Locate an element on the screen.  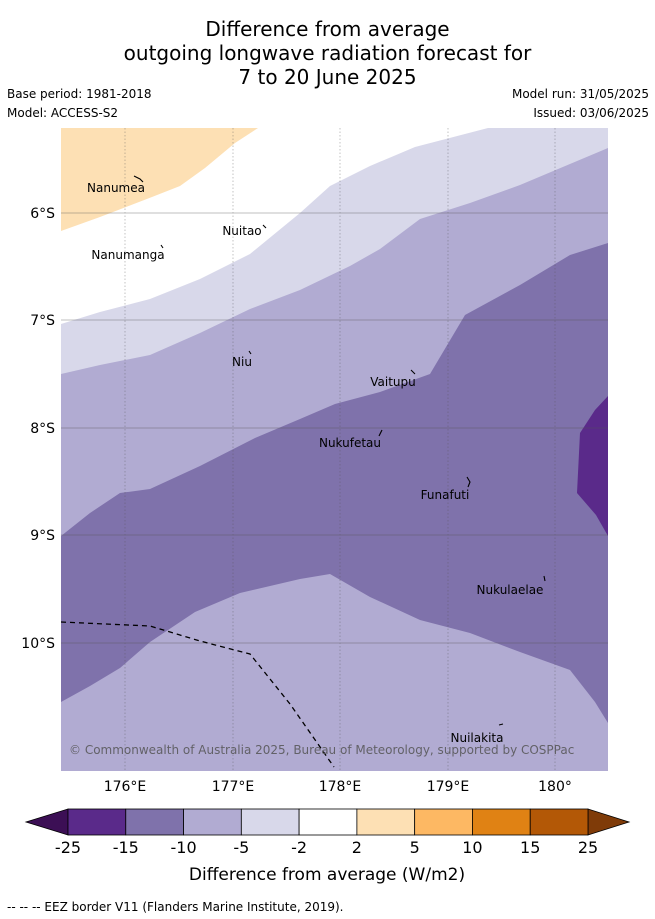
label-nuitao: Nuitao is located at coordinates (241, 231).